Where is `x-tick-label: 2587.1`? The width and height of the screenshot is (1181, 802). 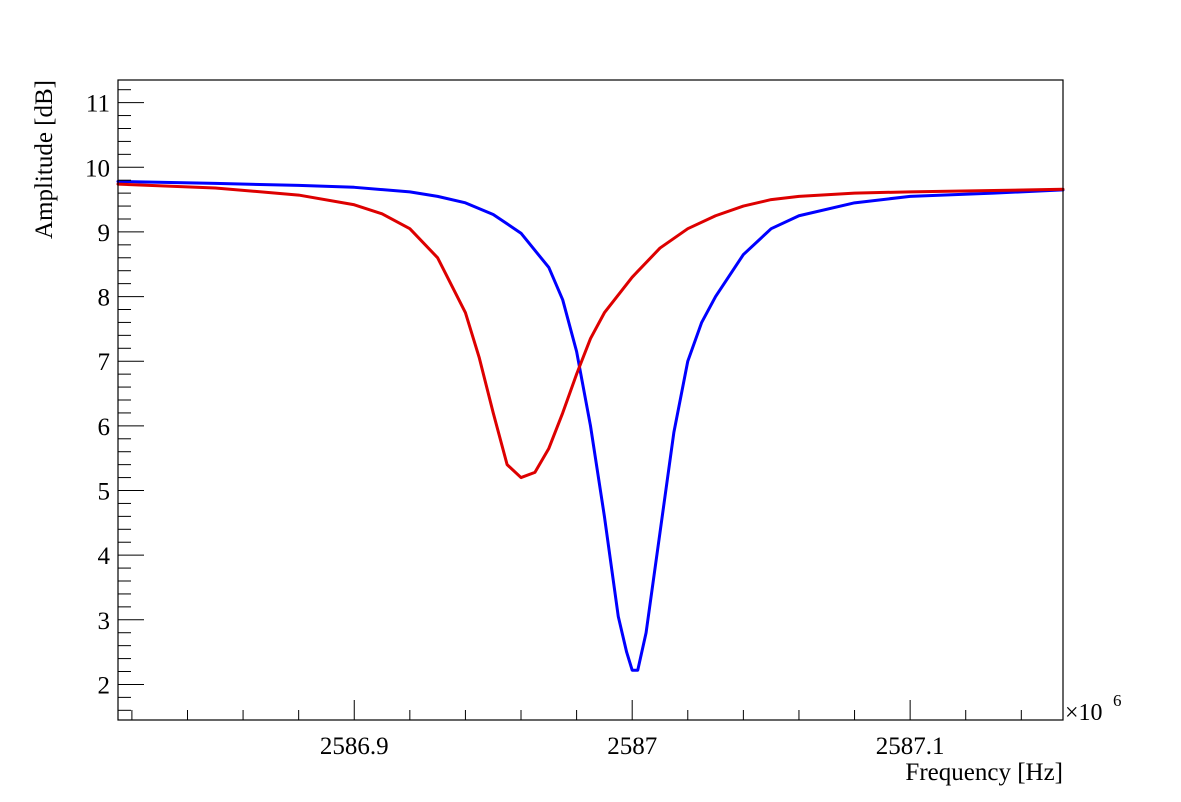 x-tick-label: 2587.1 is located at coordinates (910, 746).